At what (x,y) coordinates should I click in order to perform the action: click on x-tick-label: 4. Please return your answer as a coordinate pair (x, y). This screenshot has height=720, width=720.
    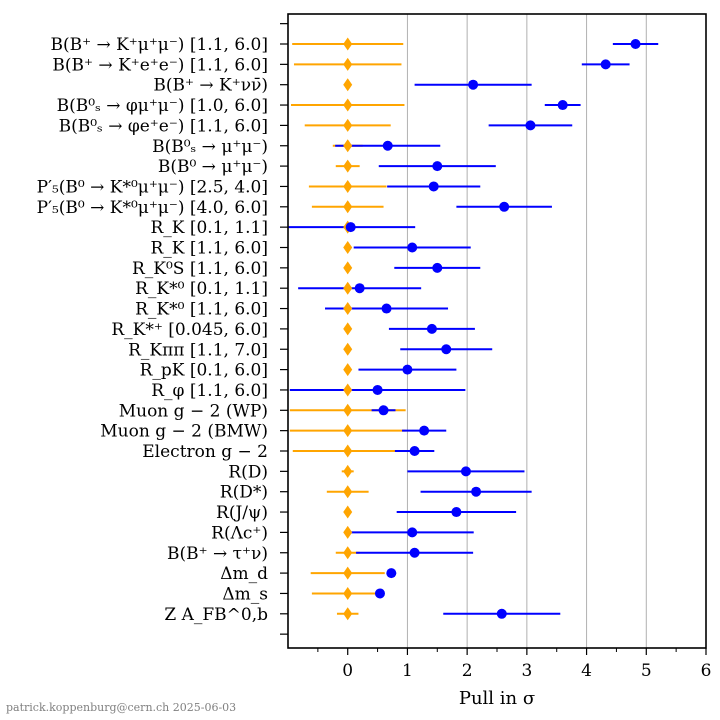
    Looking at the image, I should click on (586, 671).